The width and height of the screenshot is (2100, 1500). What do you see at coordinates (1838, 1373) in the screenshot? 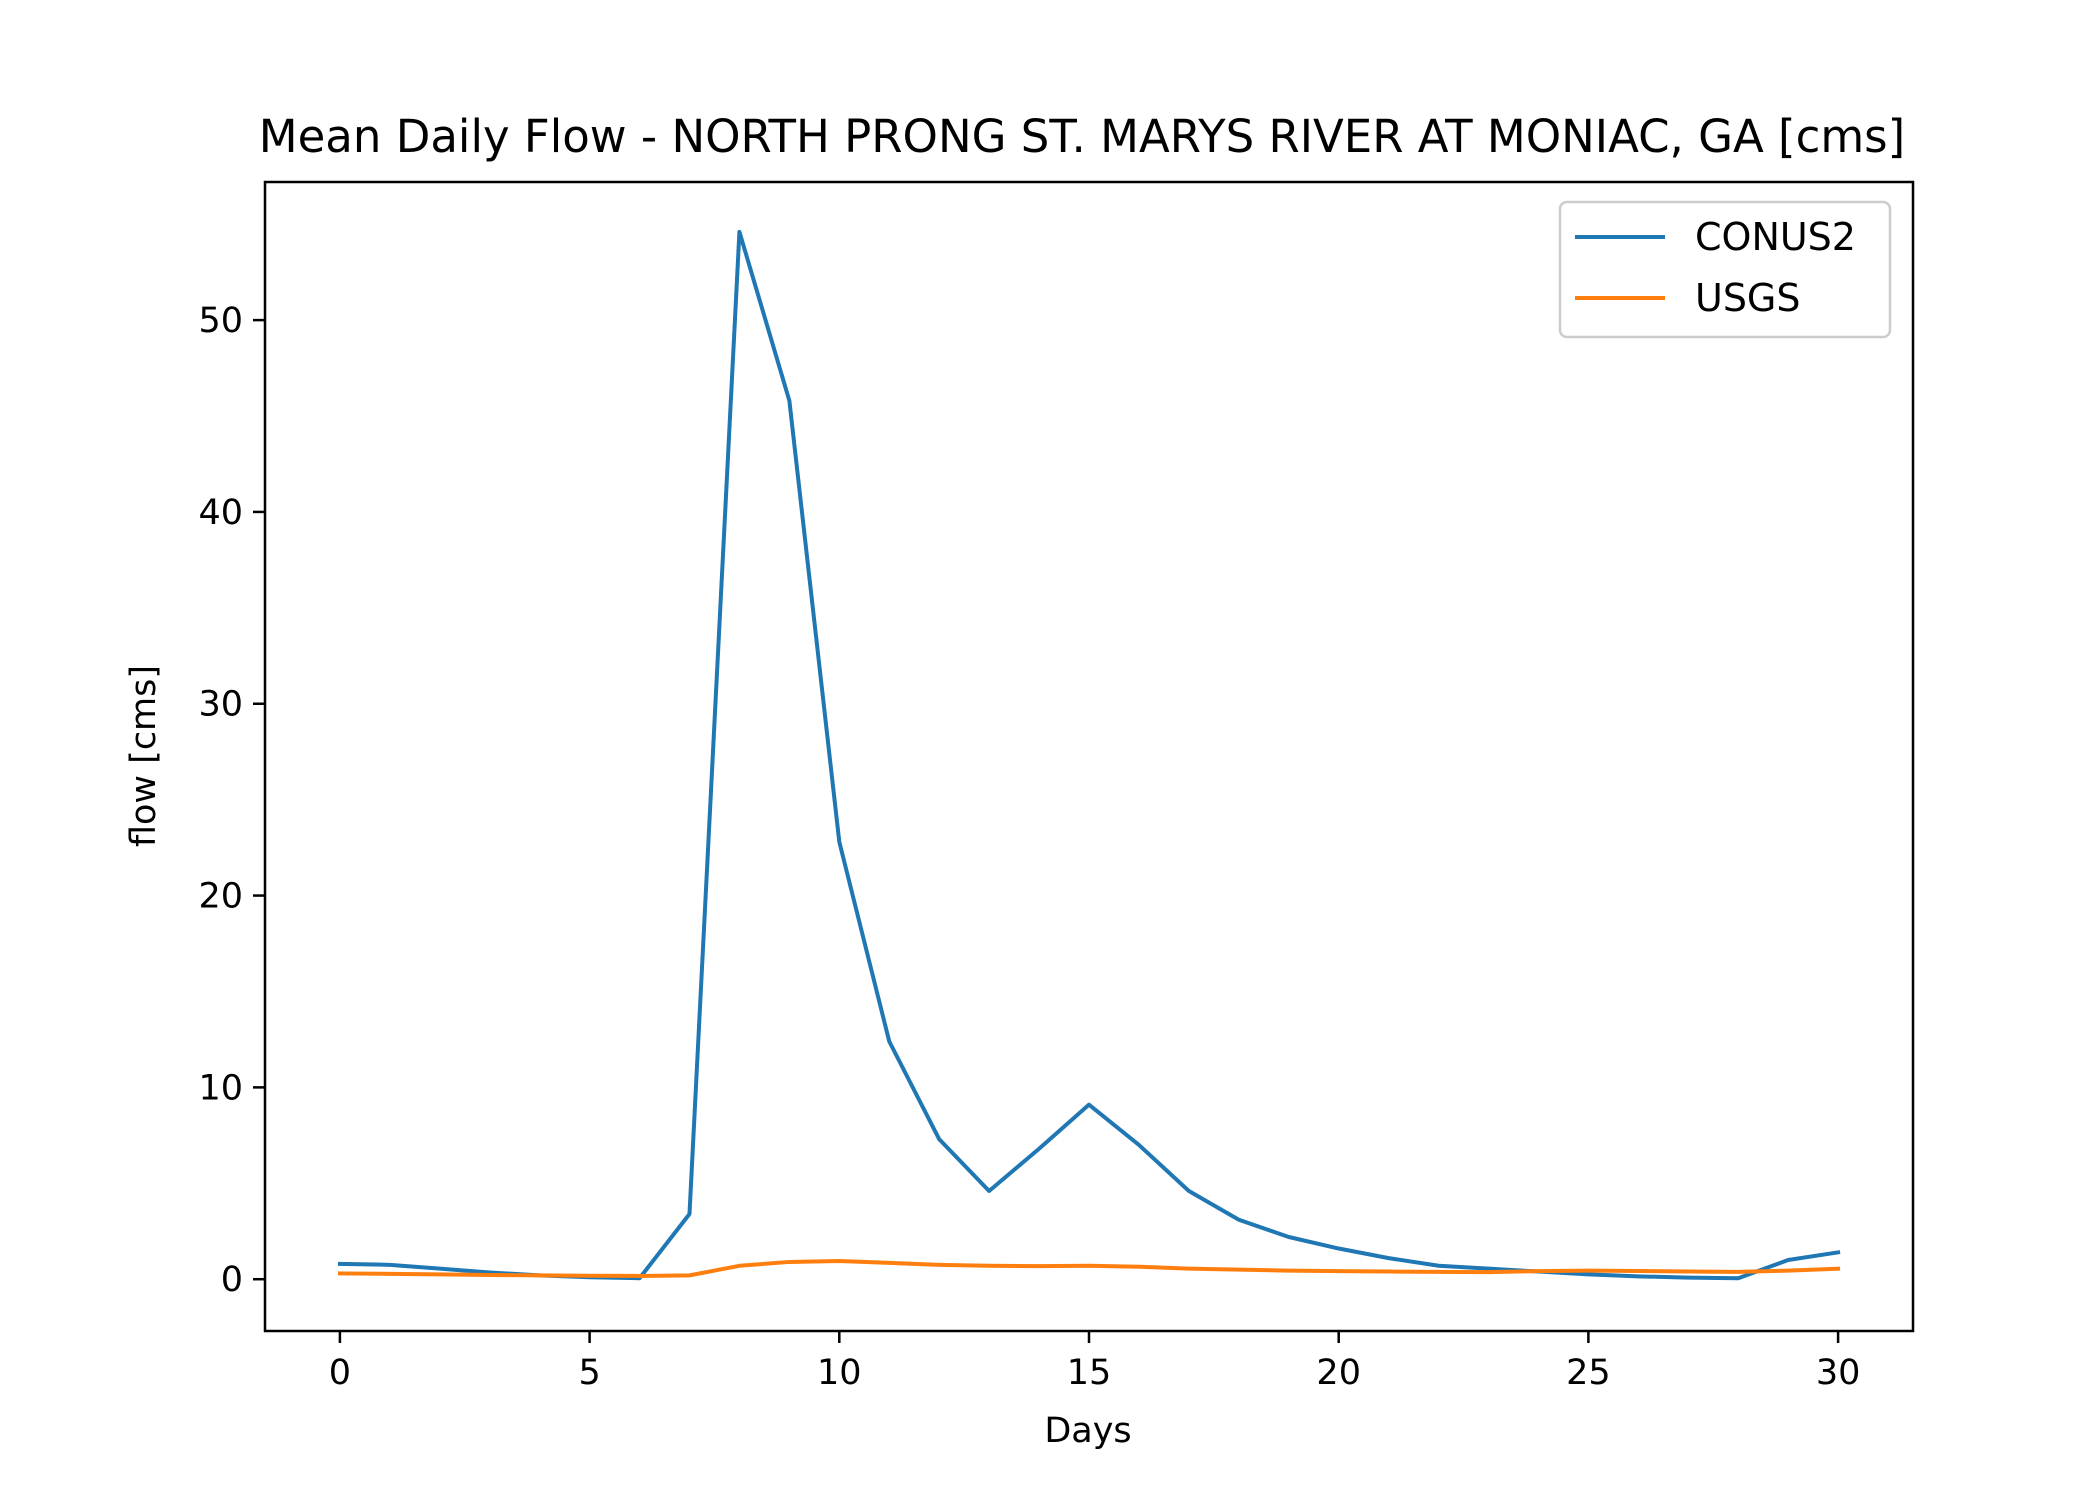
I see `x-tick-label: 30` at bounding box center [1838, 1373].